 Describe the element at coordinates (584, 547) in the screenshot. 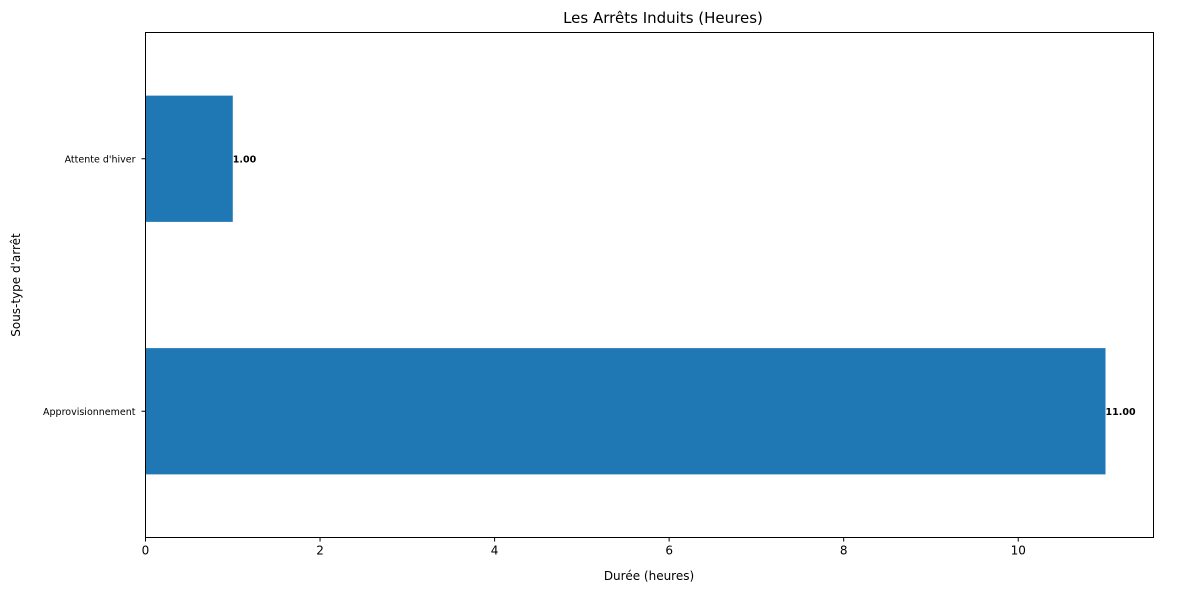

I see `x-axis: 0 2 4 6 8 10` at that location.